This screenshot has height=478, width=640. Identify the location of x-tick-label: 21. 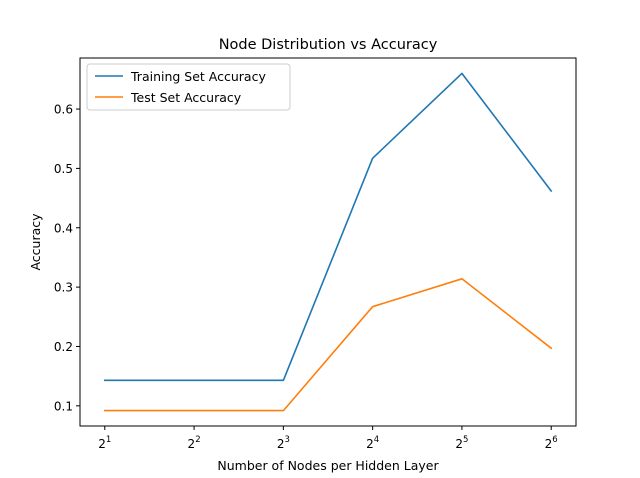
(104, 443).